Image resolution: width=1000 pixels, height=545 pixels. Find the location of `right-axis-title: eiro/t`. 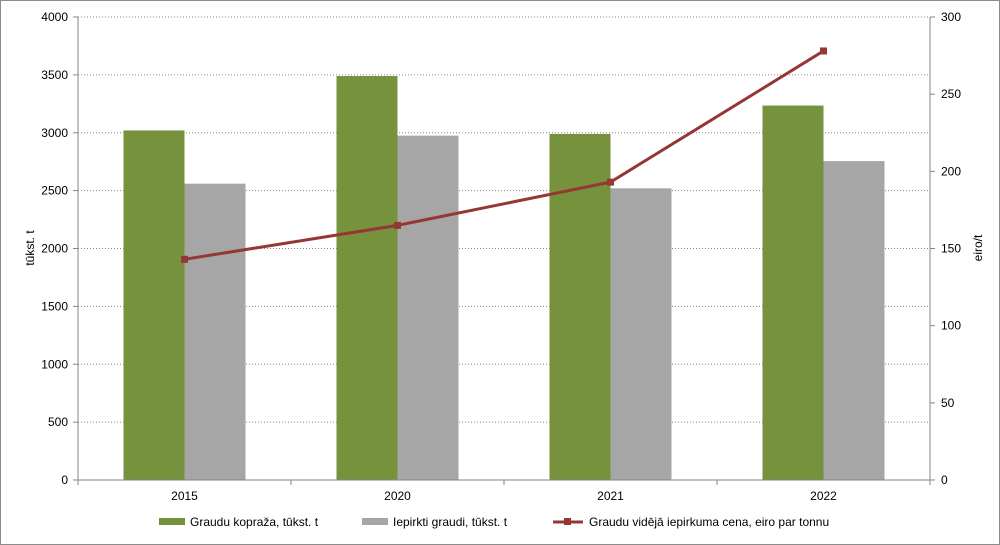

right-axis-title: eiro/t is located at coordinates (978, 247).